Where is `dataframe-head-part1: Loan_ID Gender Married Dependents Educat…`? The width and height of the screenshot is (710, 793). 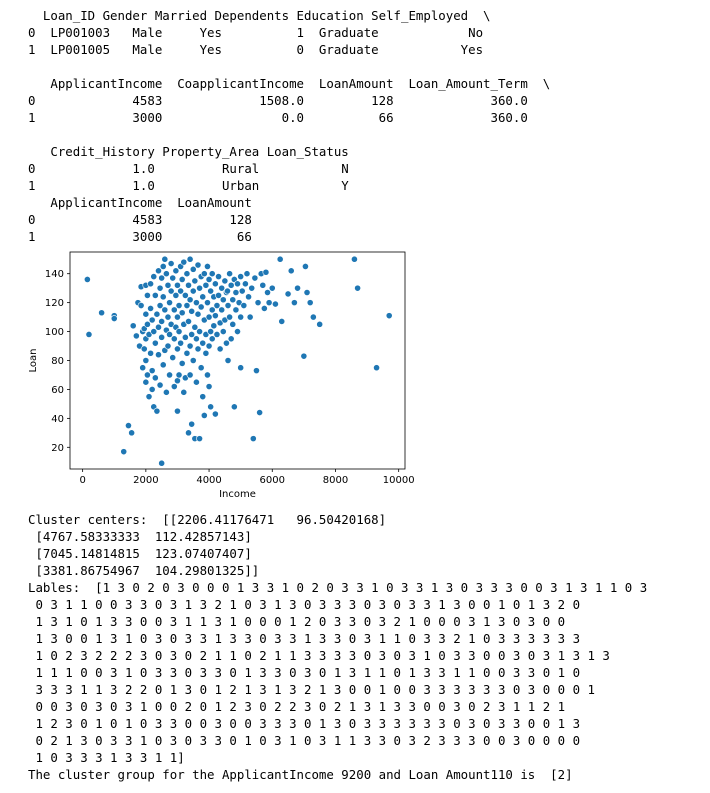
dataframe-head-part1: Loan_ID Gender Married Dependents Educat… is located at coordinates (259, 32).